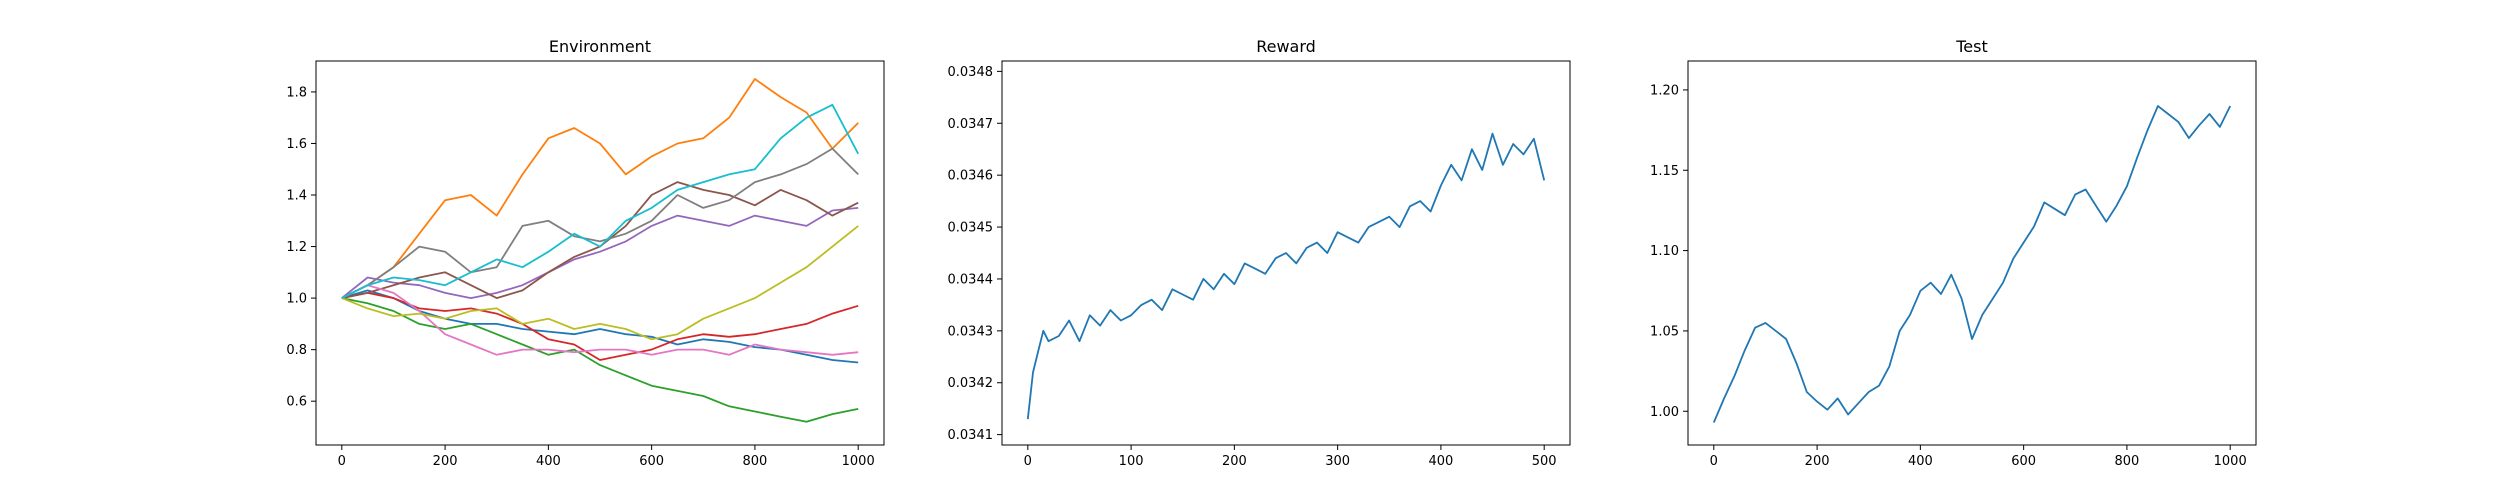  What do you see at coordinates (971, 383) in the screenshot?
I see `reward-y-tick-label: 0.0342` at bounding box center [971, 383].